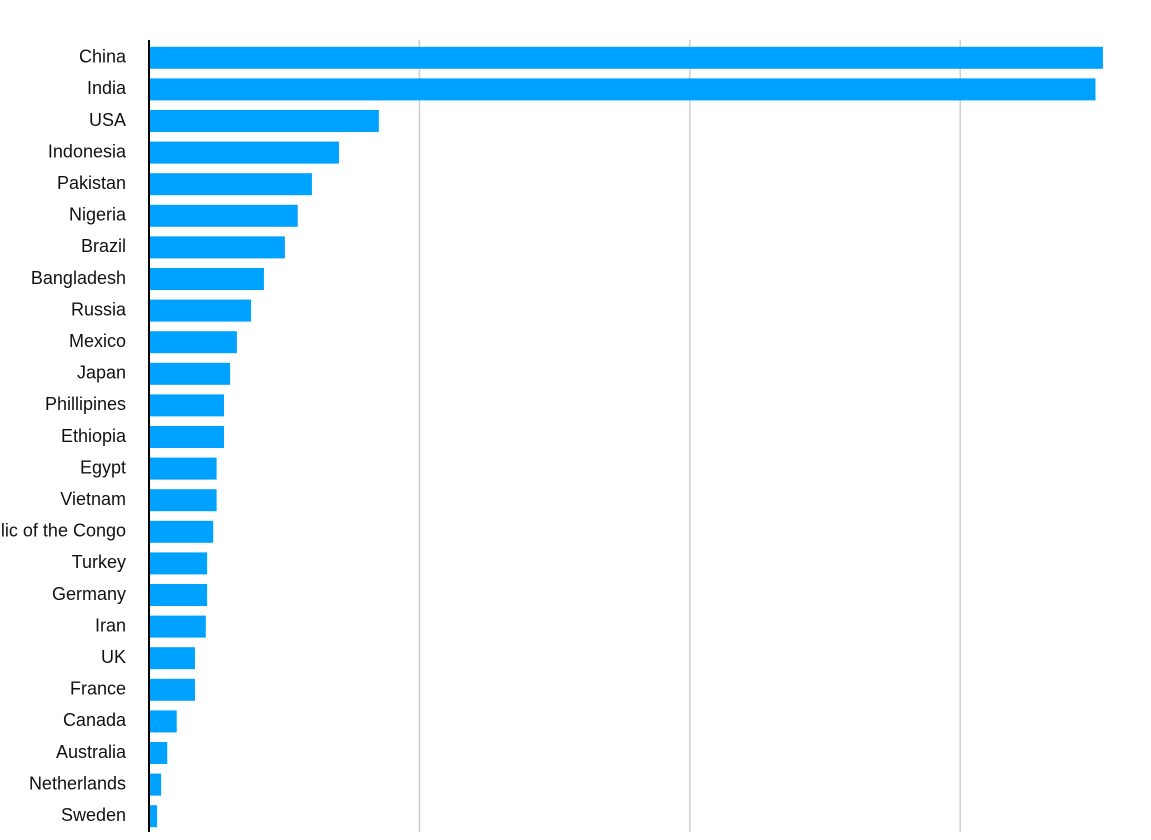 This screenshot has height=840, width=1151. Describe the element at coordinates (78, 278) in the screenshot. I see `y-tick-label: Bangladesh` at that location.